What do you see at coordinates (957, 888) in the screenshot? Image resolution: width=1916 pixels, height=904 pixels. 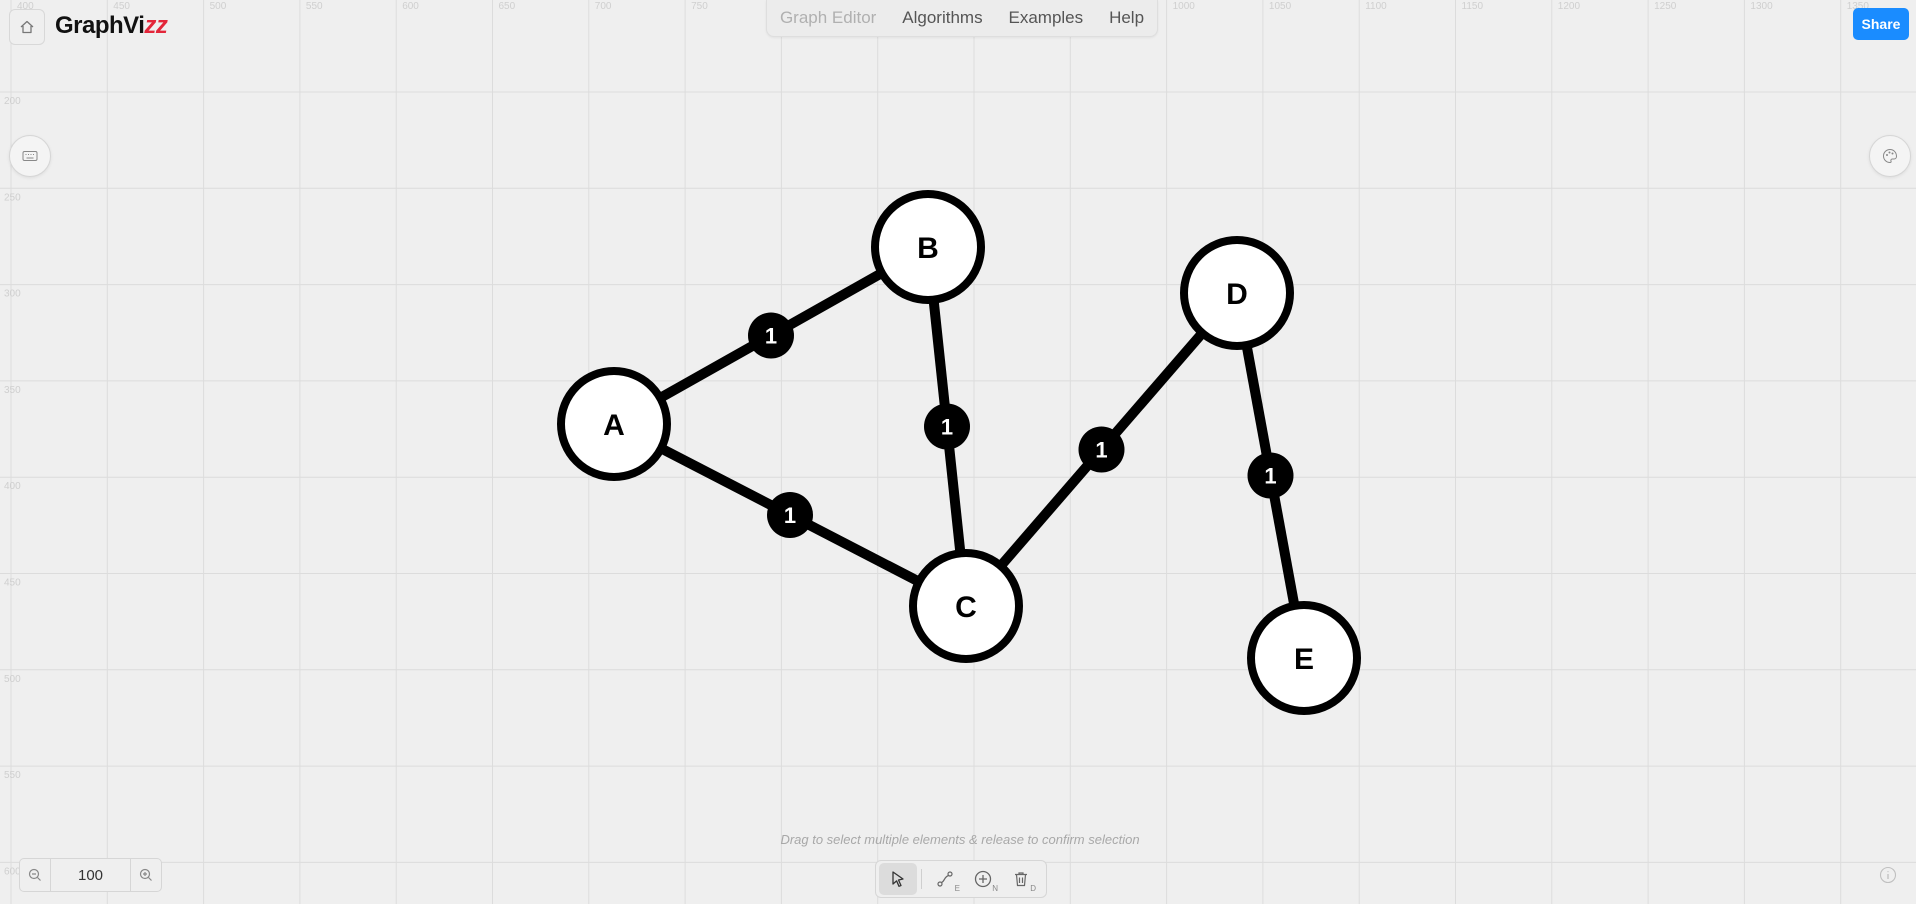 I see `edge-shortcut: E` at bounding box center [957, 888].